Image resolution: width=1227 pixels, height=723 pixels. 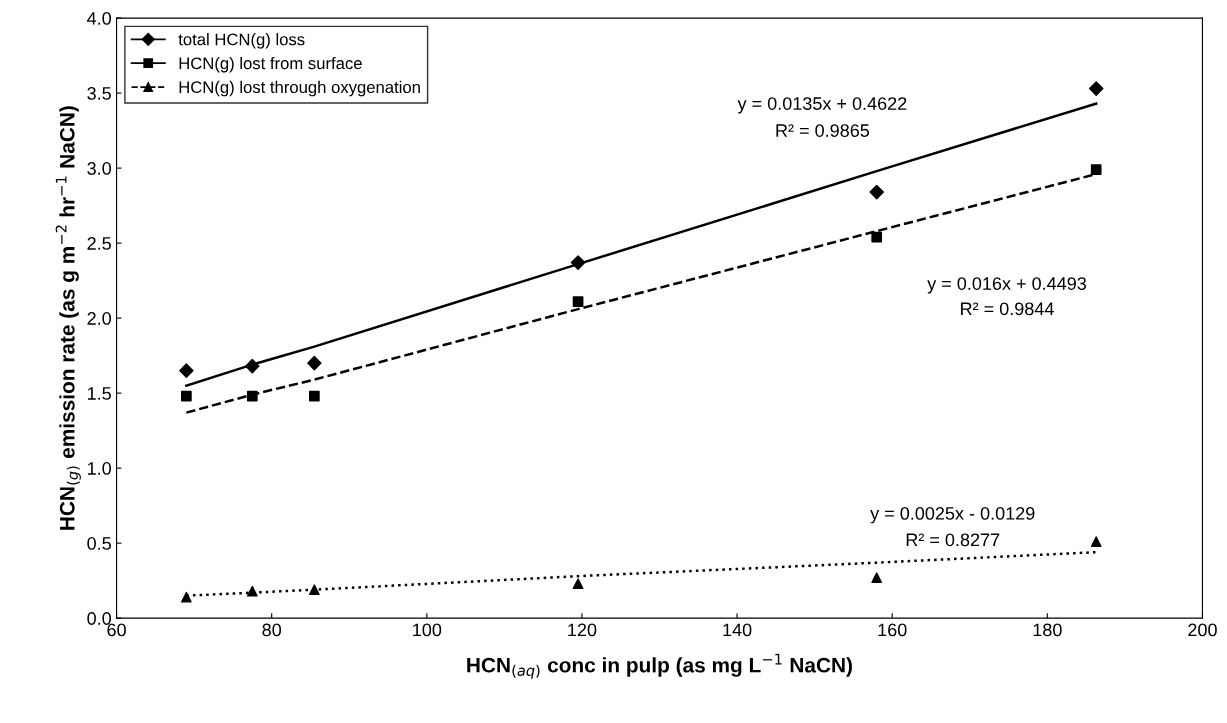 I want to click on y-tick-label: 2.5, so click(x=99, y=243).